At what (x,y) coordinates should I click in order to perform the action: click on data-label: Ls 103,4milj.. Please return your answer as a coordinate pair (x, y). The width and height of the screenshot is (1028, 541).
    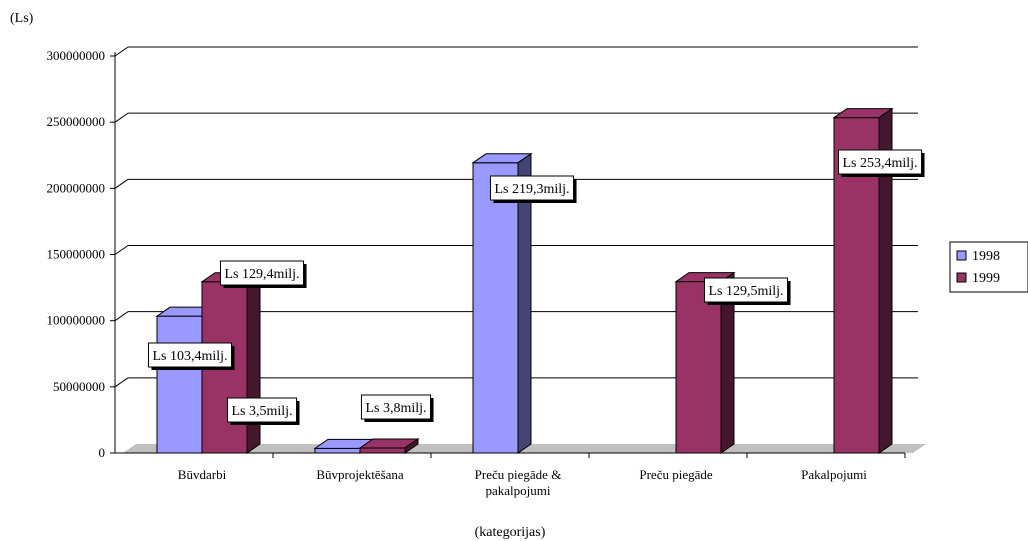
    Looking at the image, I should click on (191, 356).